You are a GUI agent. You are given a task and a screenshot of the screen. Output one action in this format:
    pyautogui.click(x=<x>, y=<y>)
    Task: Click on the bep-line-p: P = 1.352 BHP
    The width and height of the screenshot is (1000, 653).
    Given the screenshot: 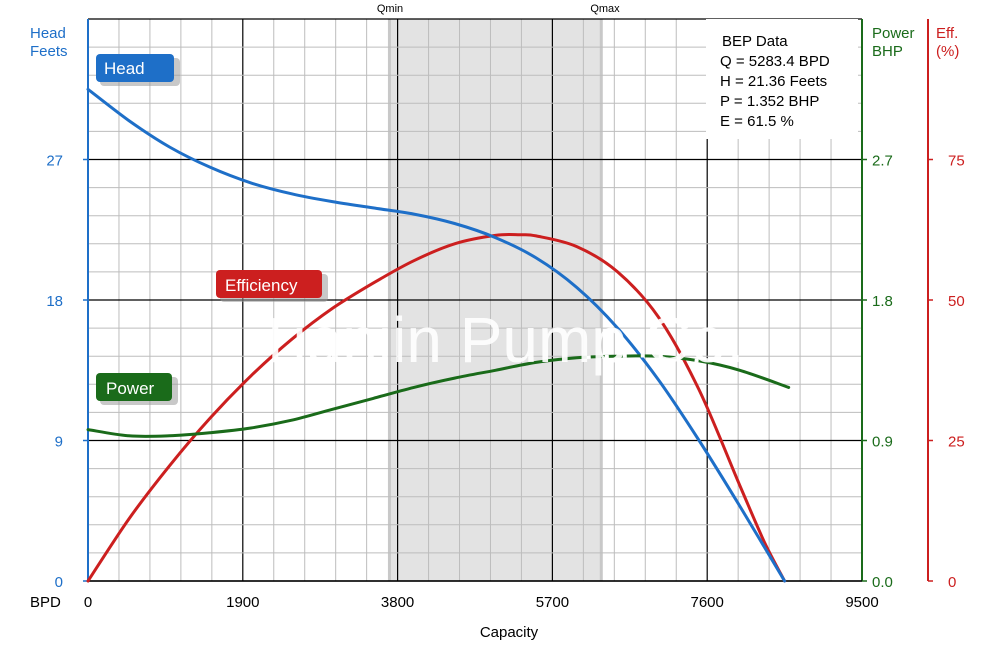 What is the action you would take?
    pyautogui.click(x=769, y=101)
    